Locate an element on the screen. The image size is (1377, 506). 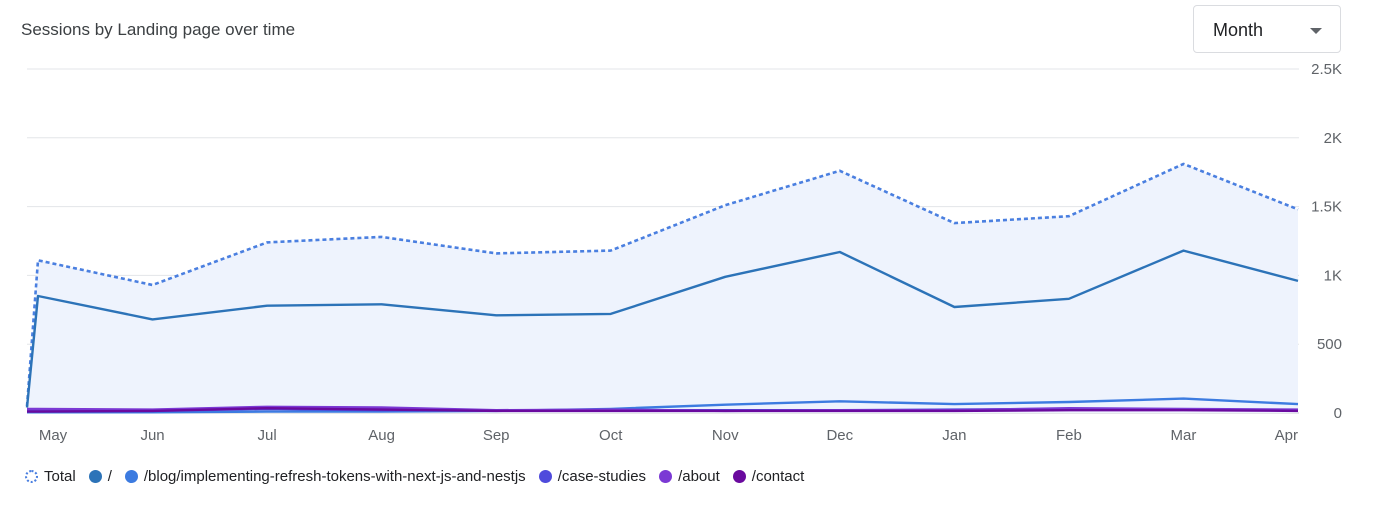
x-tick-label: Aug is located at coordinates (381, 435).